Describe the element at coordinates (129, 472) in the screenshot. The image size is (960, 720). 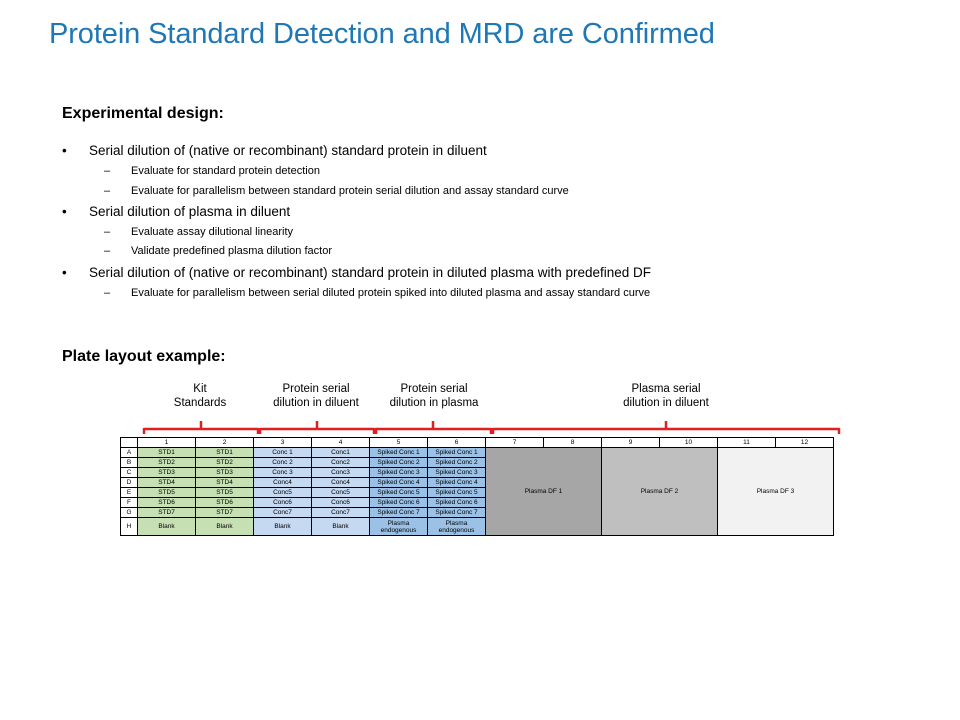
I see `row-label: C` at that location.